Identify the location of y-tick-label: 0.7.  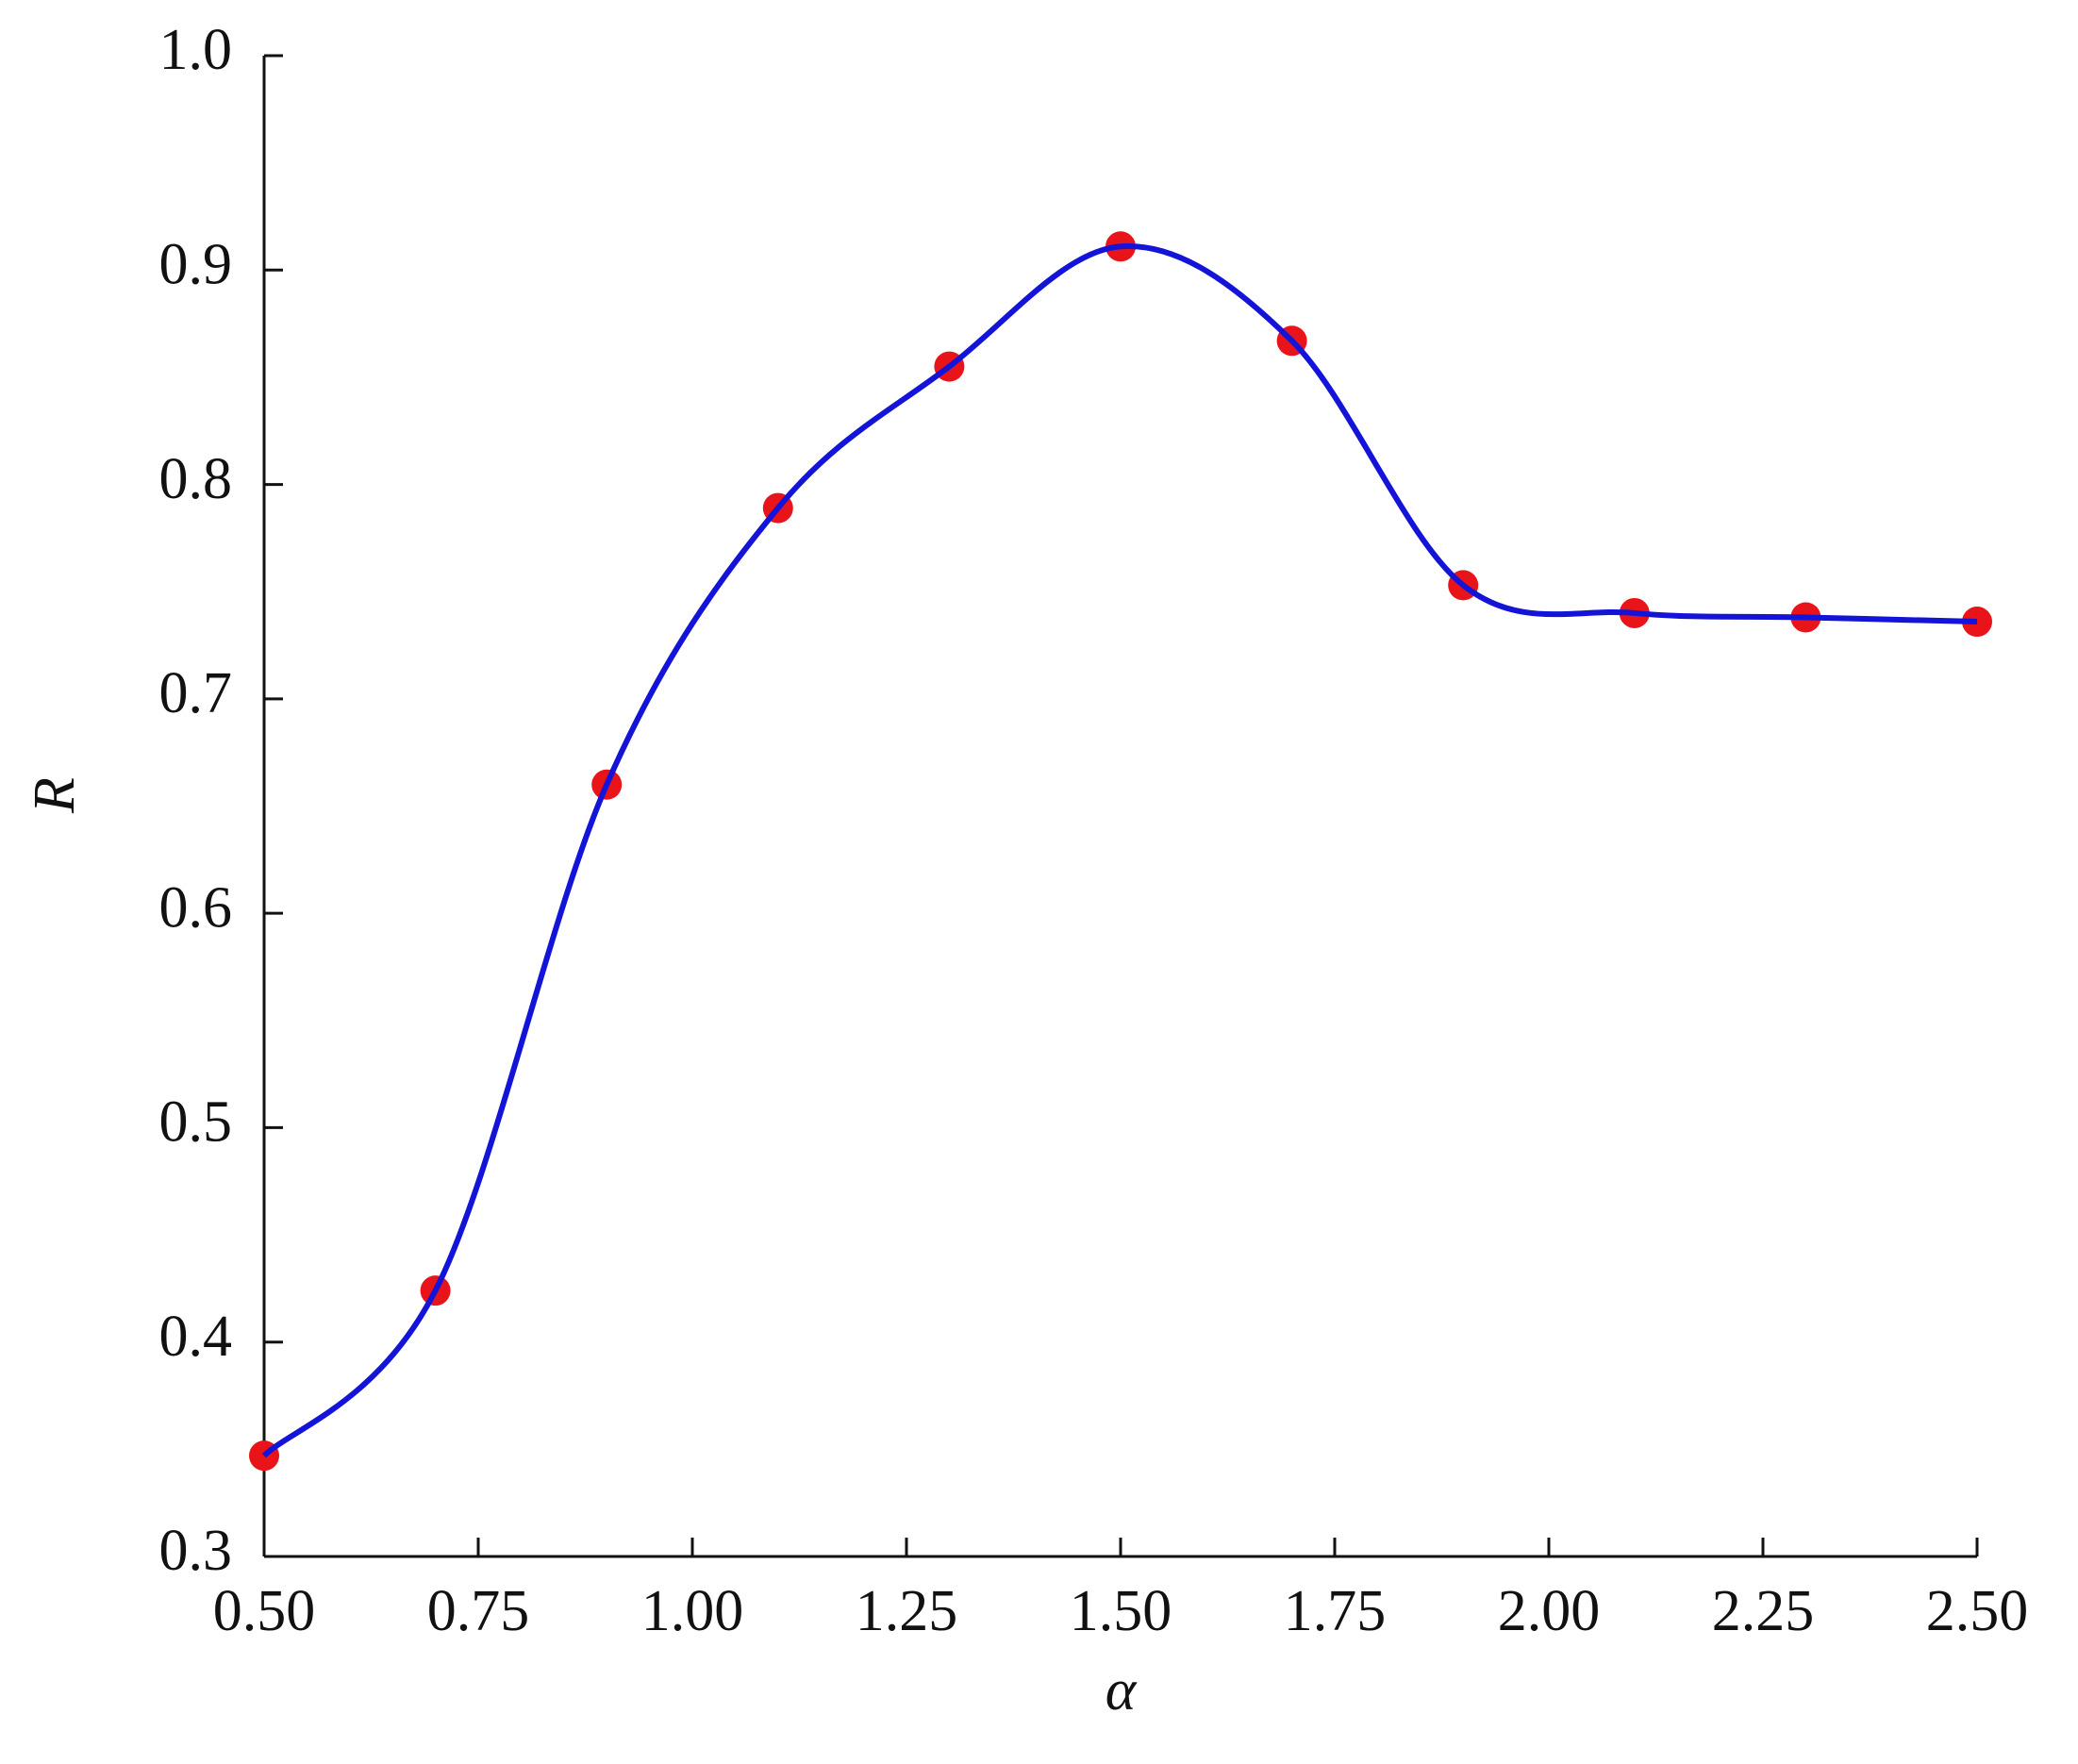
(196, 693).